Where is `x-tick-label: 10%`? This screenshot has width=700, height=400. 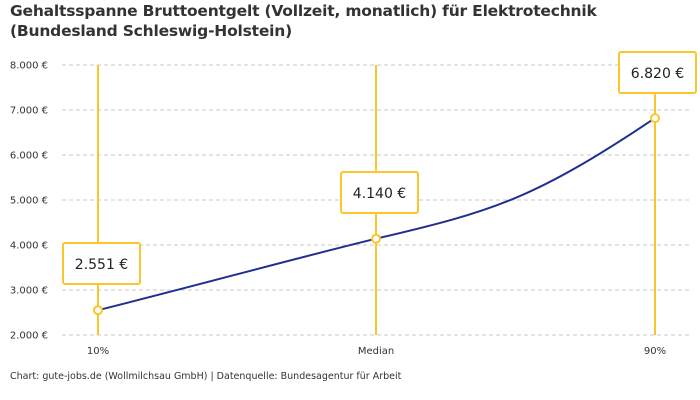 x-tick-label: 10% is located at coordinates (98, 351).